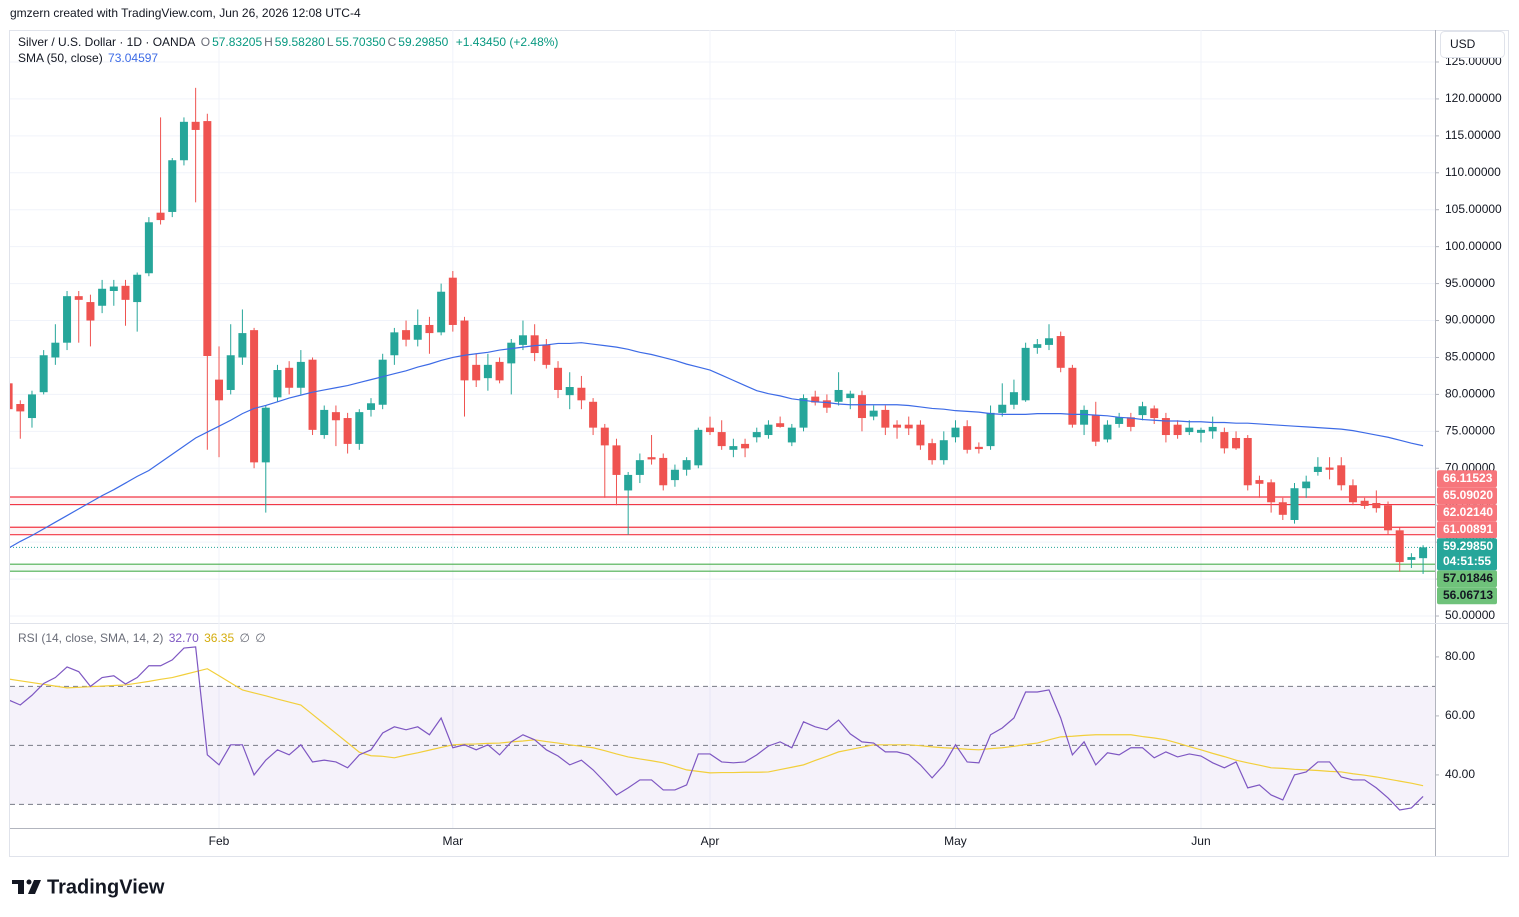  I want to click on x-tick-label: Apr, so click(710, 841).